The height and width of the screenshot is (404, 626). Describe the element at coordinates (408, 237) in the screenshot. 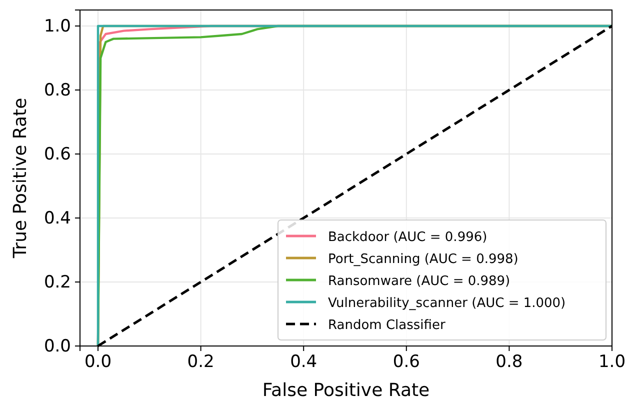

I see `legend-label: Backdoor (AUC = 0.996)` at that location.